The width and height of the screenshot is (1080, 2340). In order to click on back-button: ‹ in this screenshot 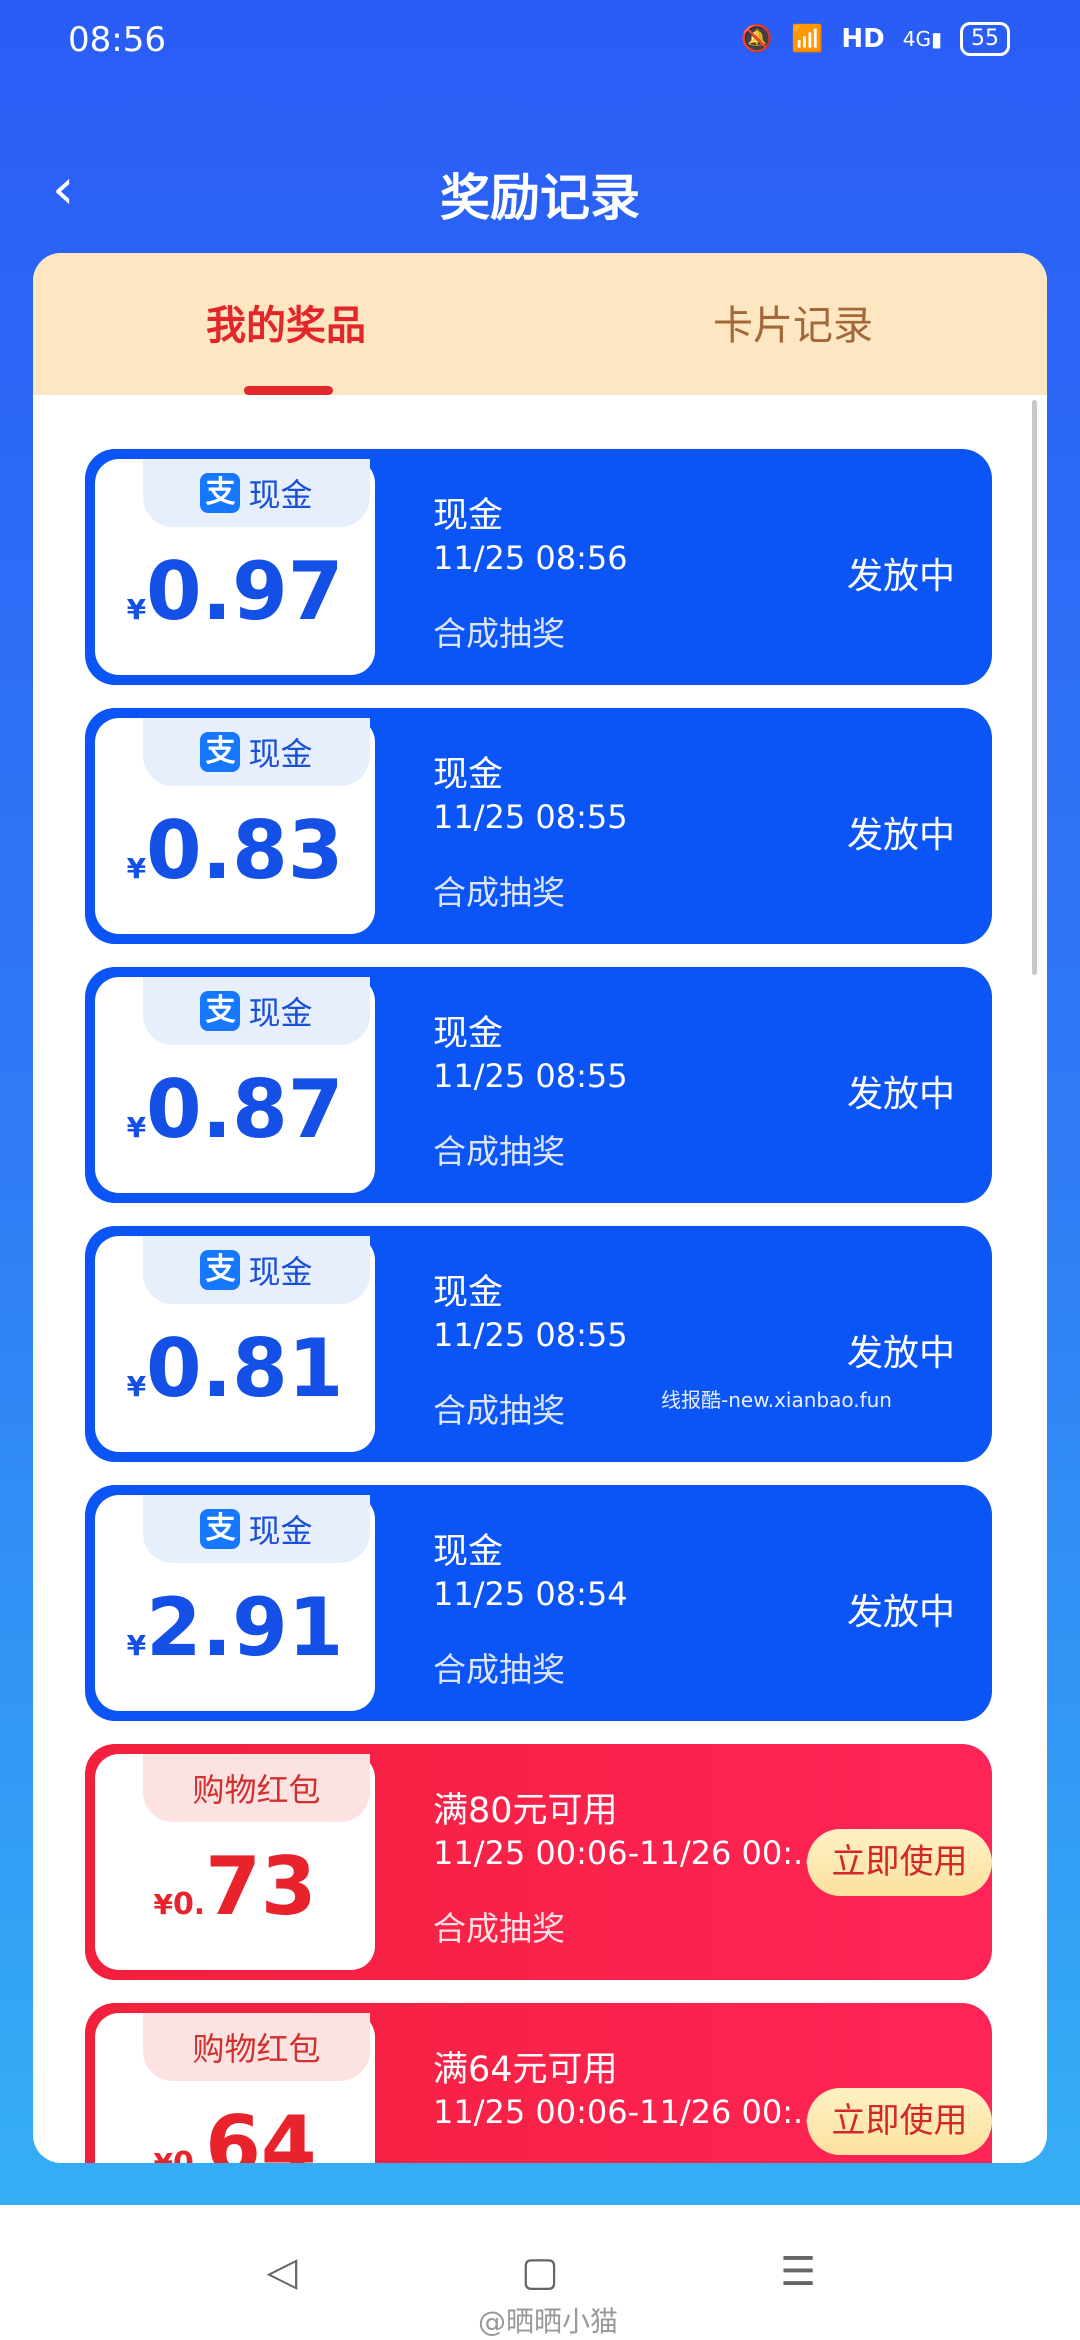, I will do `click(82, 190)`.